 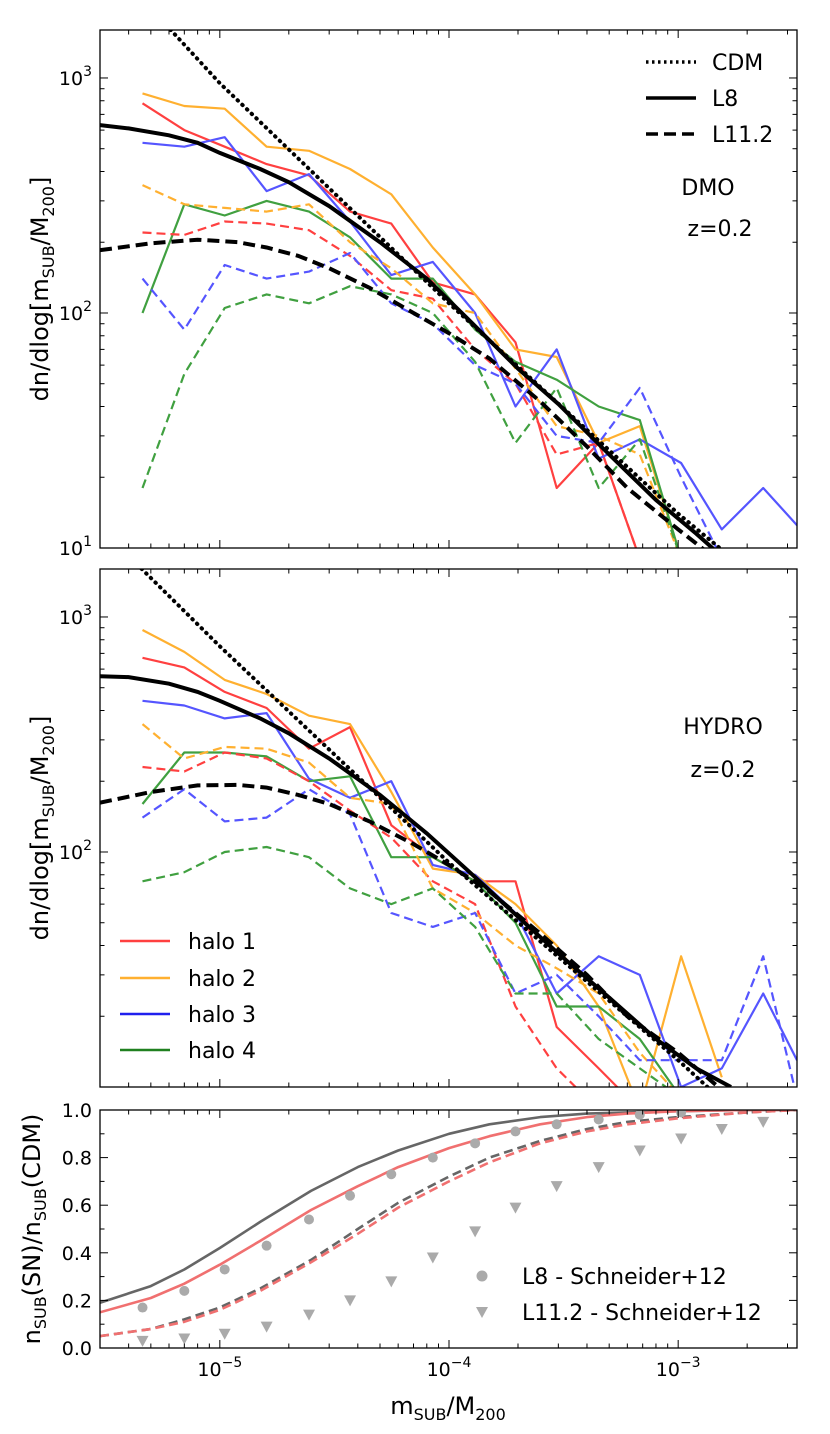 I want to click on x-tick-label: 10⁻⁴, so click(x=449, y=1368).